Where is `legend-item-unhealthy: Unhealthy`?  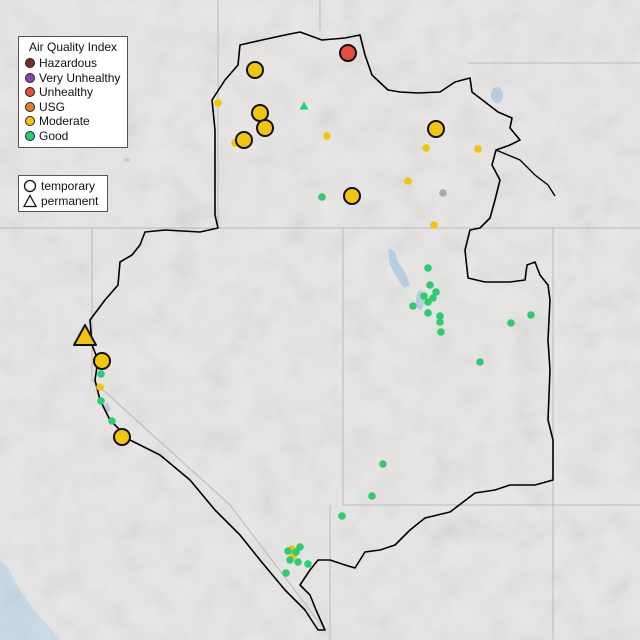 legend-item-unhealthy: Unhealthy is located at coordinates (73, 92).